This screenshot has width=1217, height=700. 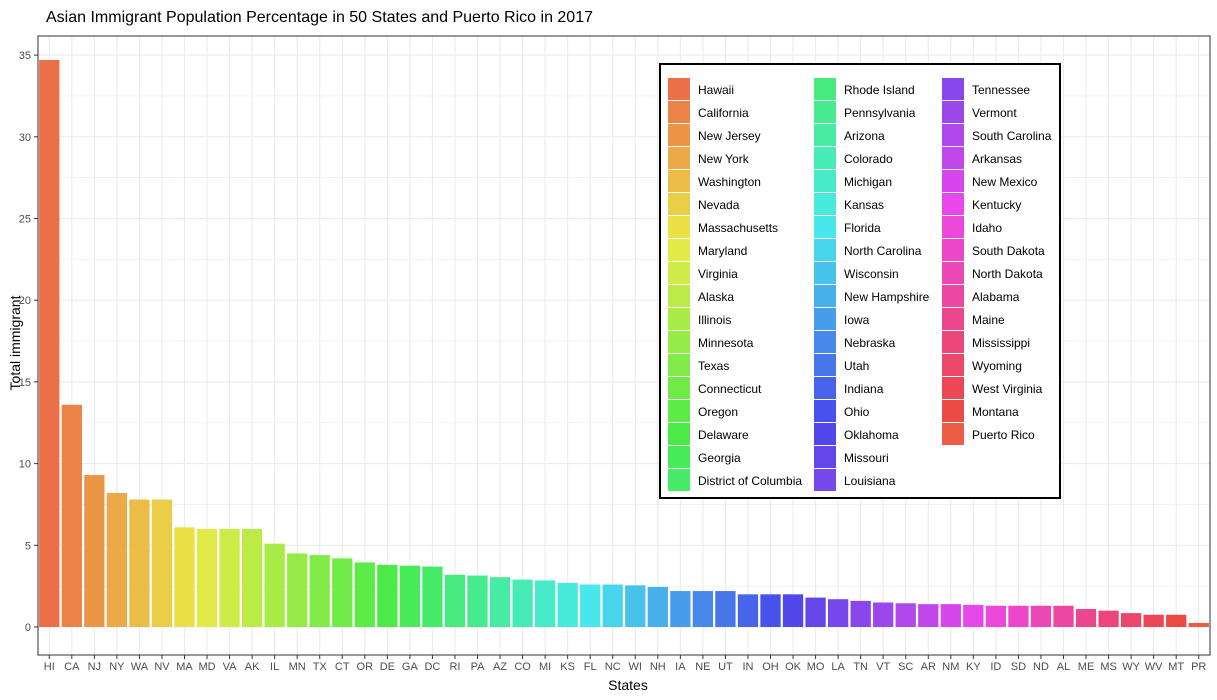 I want to click on legend-item: Delaware, so click(x=708, y=434).